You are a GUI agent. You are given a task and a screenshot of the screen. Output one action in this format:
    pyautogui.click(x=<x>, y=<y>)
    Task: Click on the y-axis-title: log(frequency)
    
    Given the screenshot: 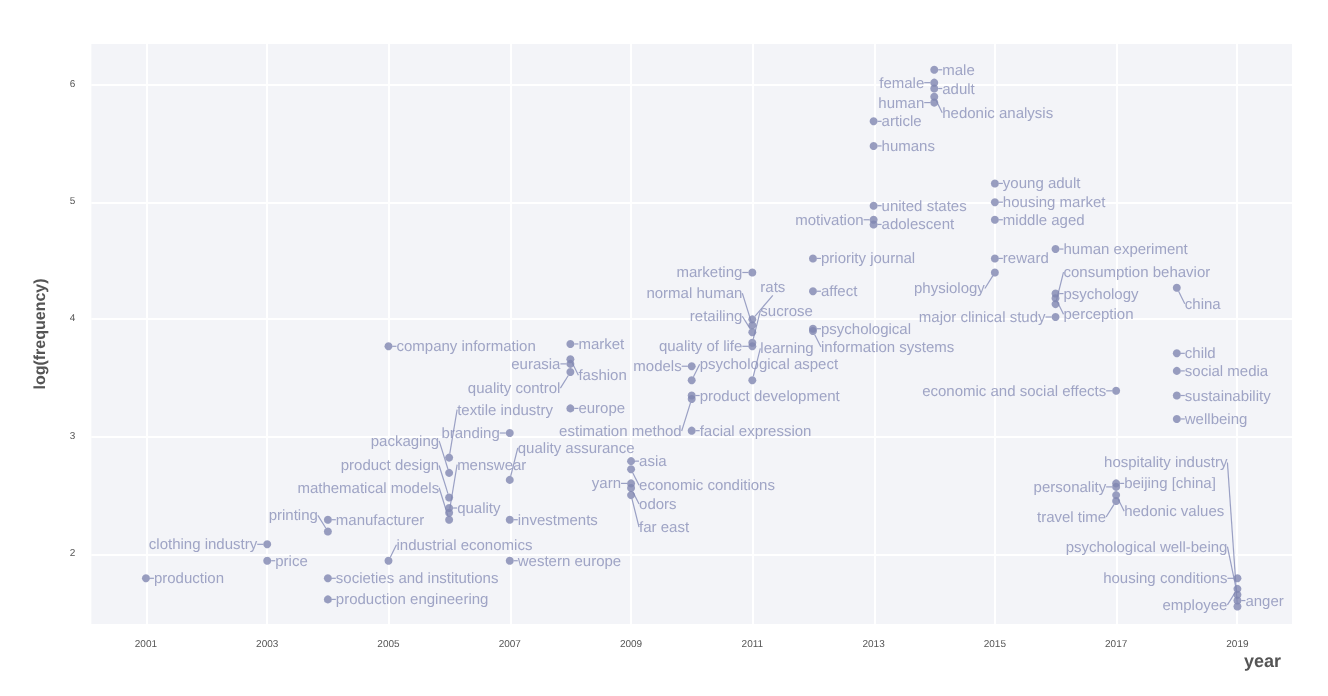 What is the action you would take?
    pyautogui.click(x=40, y=333)
    